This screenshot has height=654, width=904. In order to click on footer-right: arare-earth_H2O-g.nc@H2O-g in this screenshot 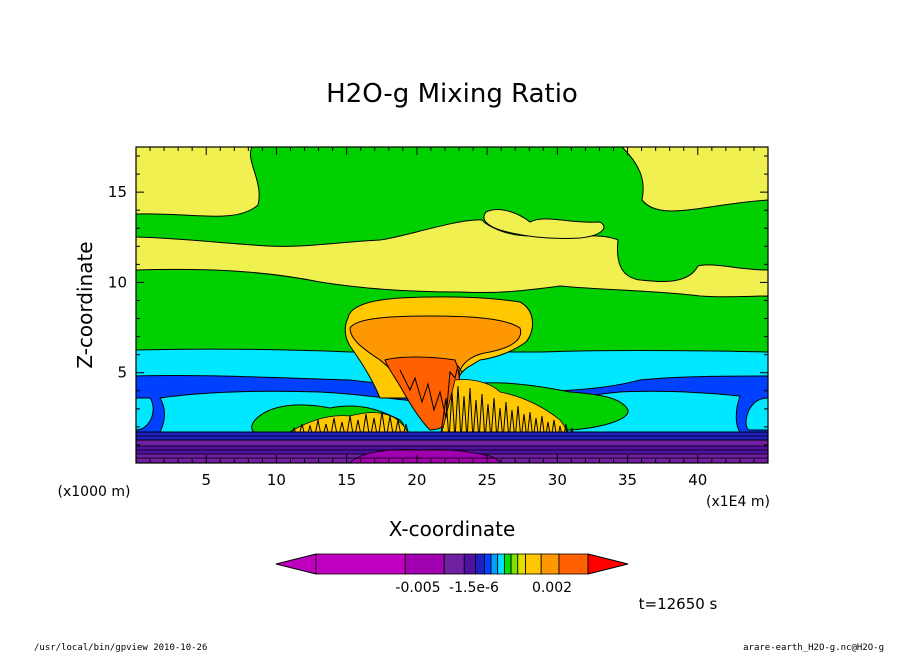, I will do `click(813, 648)`.